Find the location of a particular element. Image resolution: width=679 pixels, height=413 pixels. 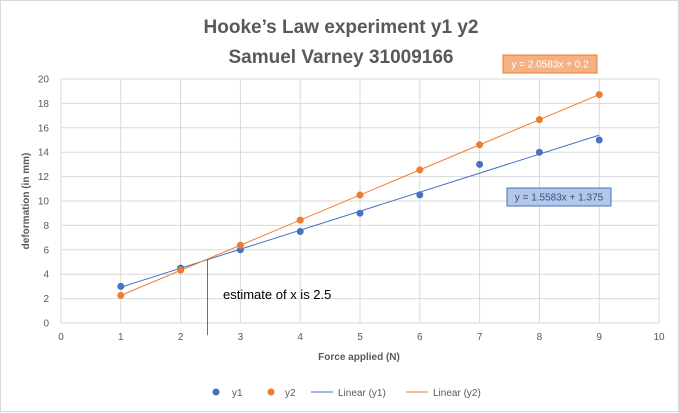

trendline-equation-y1-box is located at coordinates (559, 197).